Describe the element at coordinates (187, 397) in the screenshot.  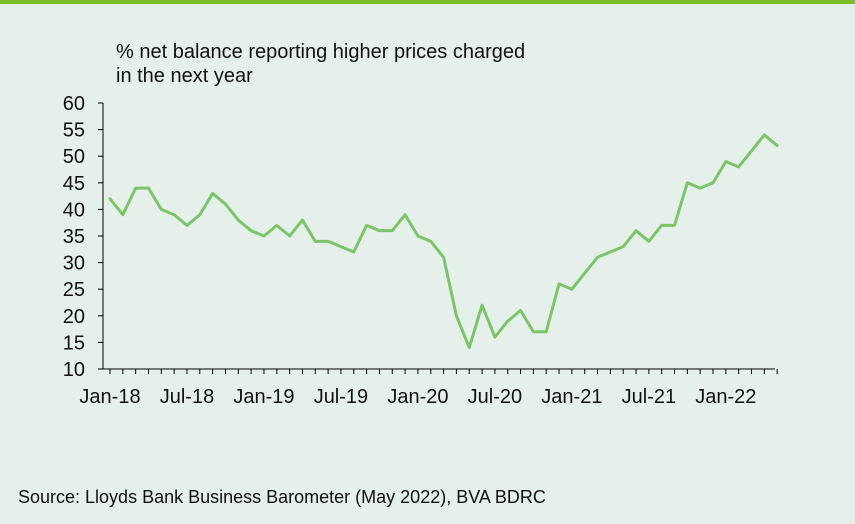
I see `x-tick-label: Jul-18` at that location.